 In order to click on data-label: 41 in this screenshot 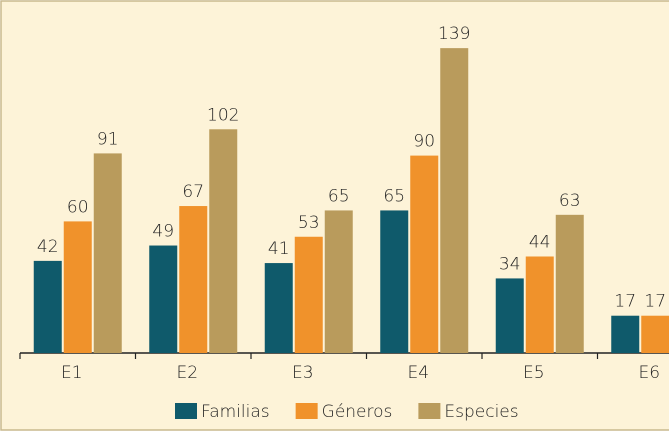, I will do `click(279, 249)`.